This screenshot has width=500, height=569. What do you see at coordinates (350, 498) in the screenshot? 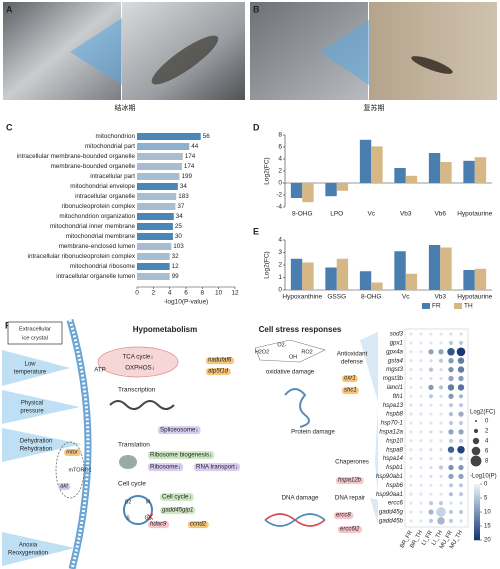
I see `diagram-text: DNA repair` at bounding box center [350, 498].